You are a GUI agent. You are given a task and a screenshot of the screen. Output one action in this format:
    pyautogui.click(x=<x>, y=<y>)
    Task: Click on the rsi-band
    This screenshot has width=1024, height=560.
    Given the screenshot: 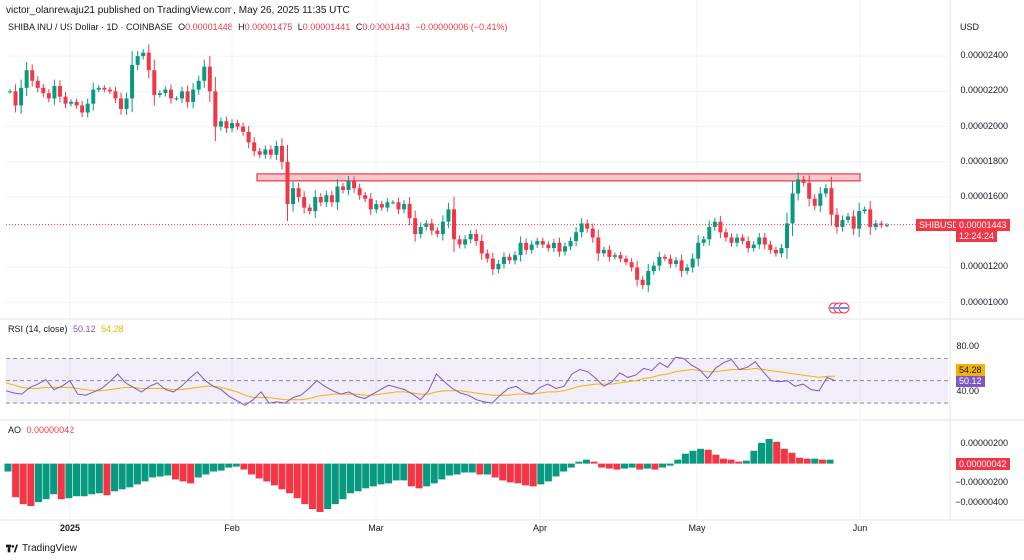 What is the action you would take?
    pyautogui.click(x=477, y=380)
    